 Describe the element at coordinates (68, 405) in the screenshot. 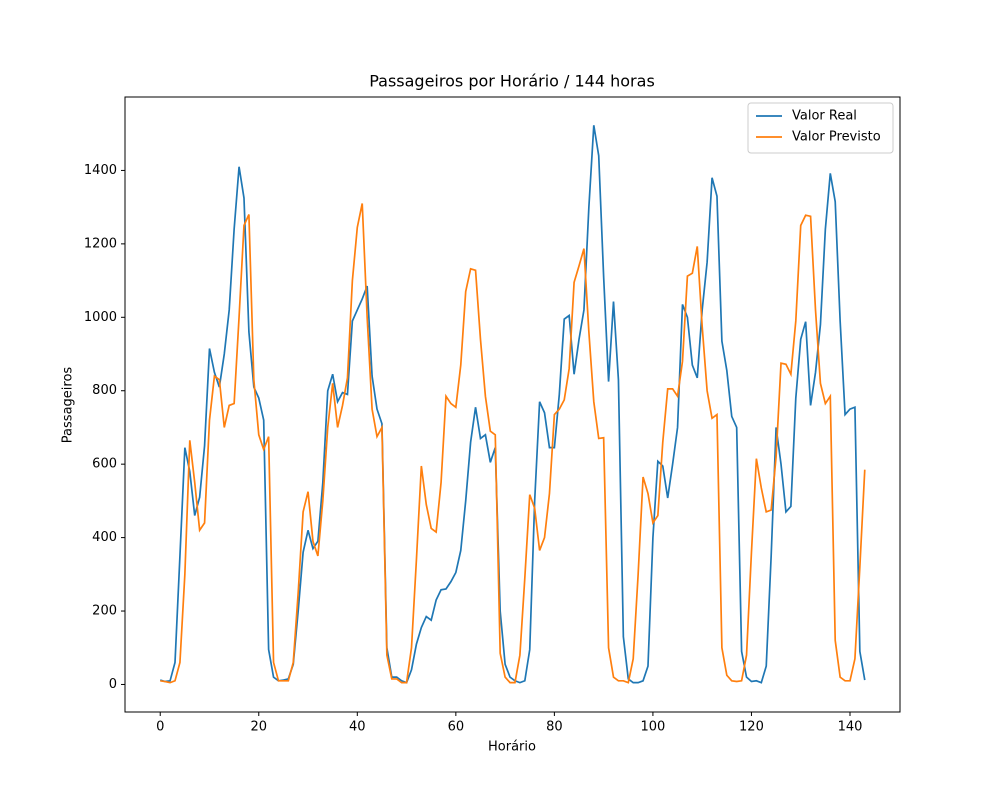

I see `y-axis-label: Passageiros` at that location.